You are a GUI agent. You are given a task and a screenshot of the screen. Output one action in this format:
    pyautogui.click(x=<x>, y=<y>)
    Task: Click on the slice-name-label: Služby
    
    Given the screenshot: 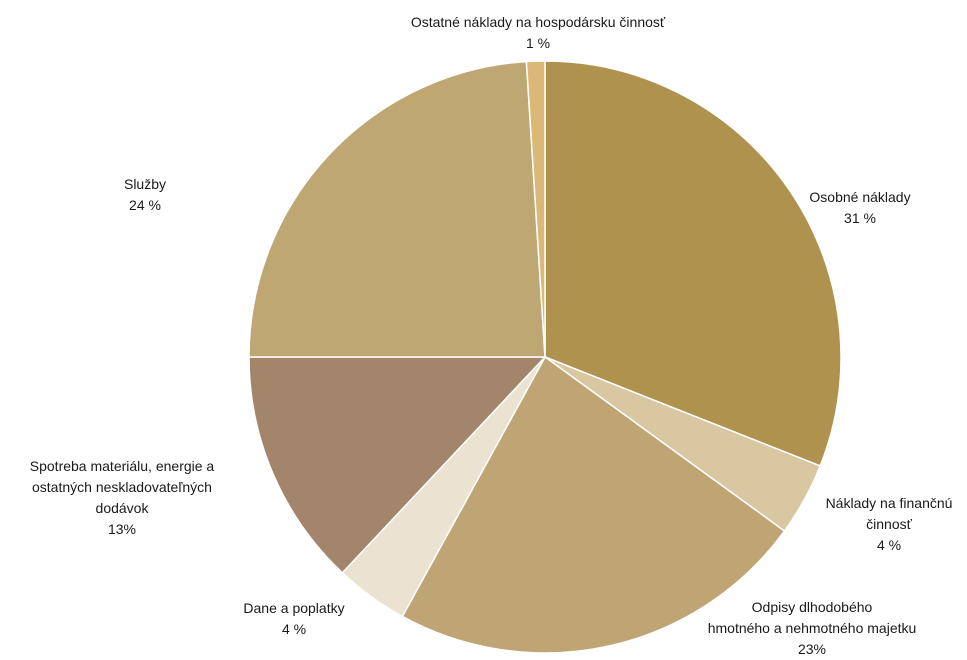 What is the action you would take?
    pyautogui.click(x=145, y=184)
    